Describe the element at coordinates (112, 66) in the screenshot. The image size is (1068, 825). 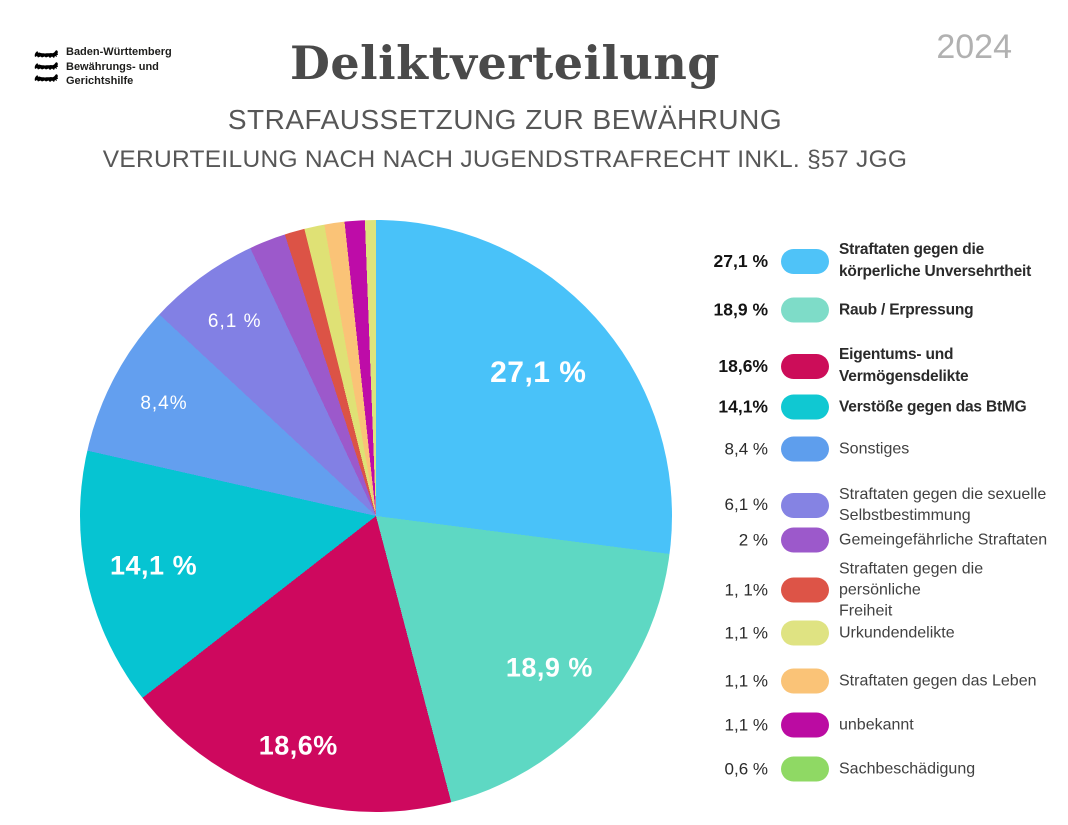
I see `logo-line-2: Bewährungs- und` at that location.